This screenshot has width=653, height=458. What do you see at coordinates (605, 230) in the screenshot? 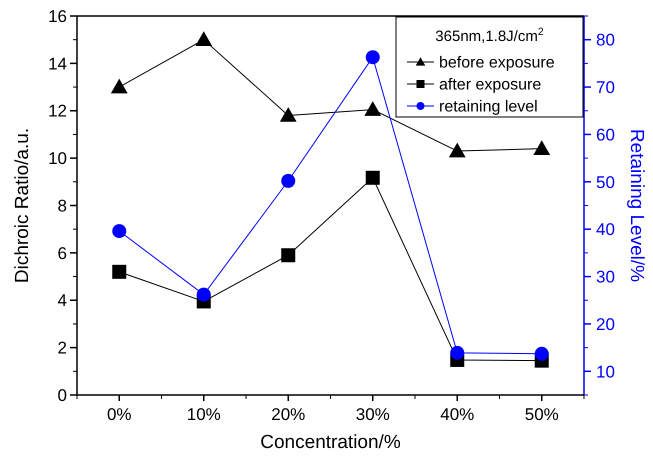
I see `y2-tick-label: 40` at bounding box center [605, 230].